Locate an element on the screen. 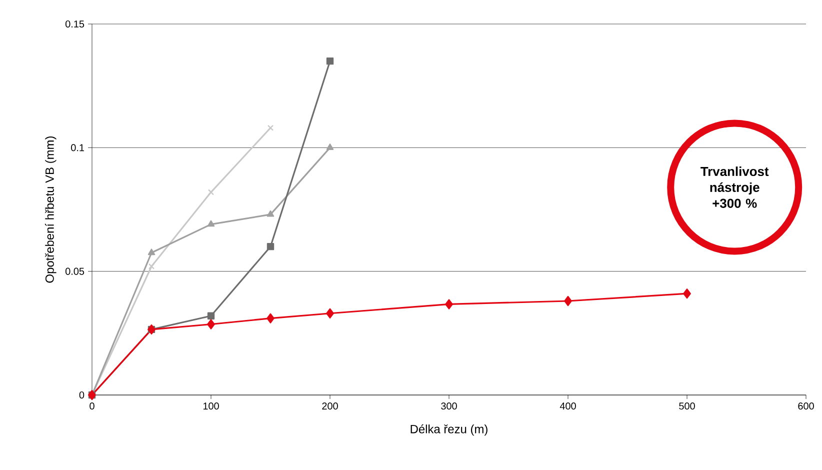 The width and height of the screenshot is (822, 470). x-tick-label: 200 is located at coordinates (330, 406).